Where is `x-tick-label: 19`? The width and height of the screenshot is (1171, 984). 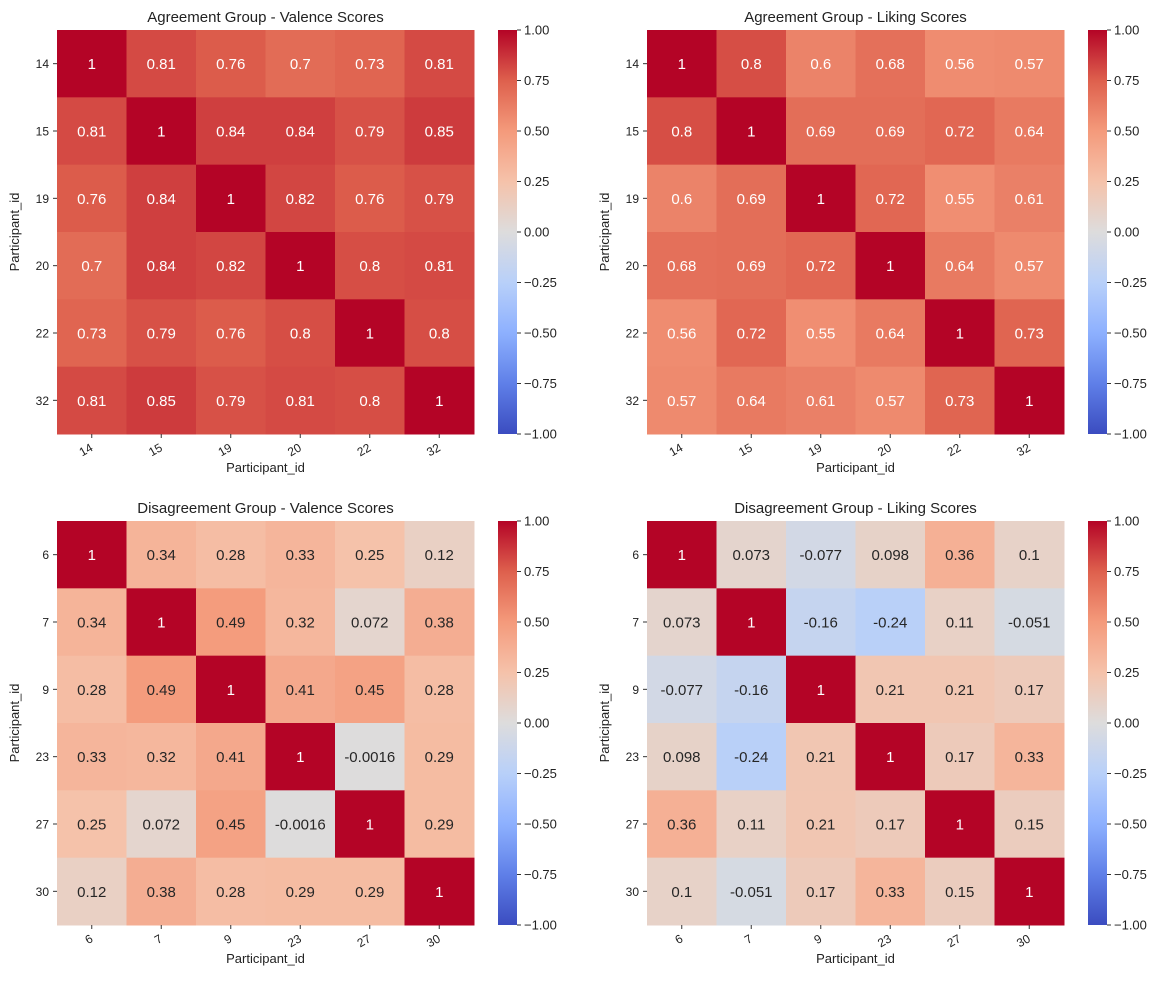
x-tick-label: 19 is located at coordinates (815, 449).